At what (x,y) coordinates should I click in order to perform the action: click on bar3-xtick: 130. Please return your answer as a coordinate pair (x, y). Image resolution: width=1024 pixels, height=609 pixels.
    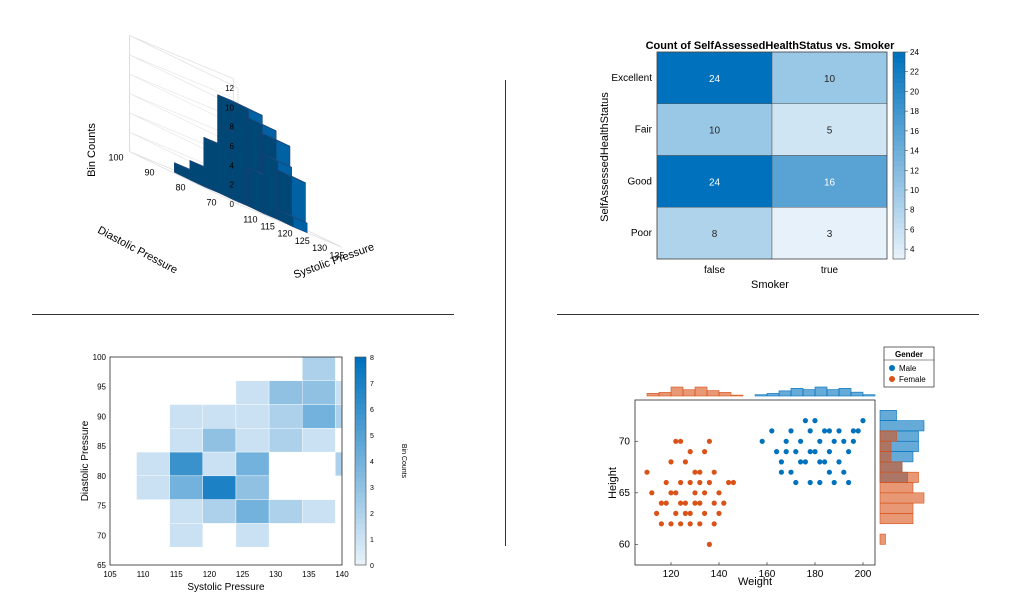
    Looking at the image, I should click on (319, 248).